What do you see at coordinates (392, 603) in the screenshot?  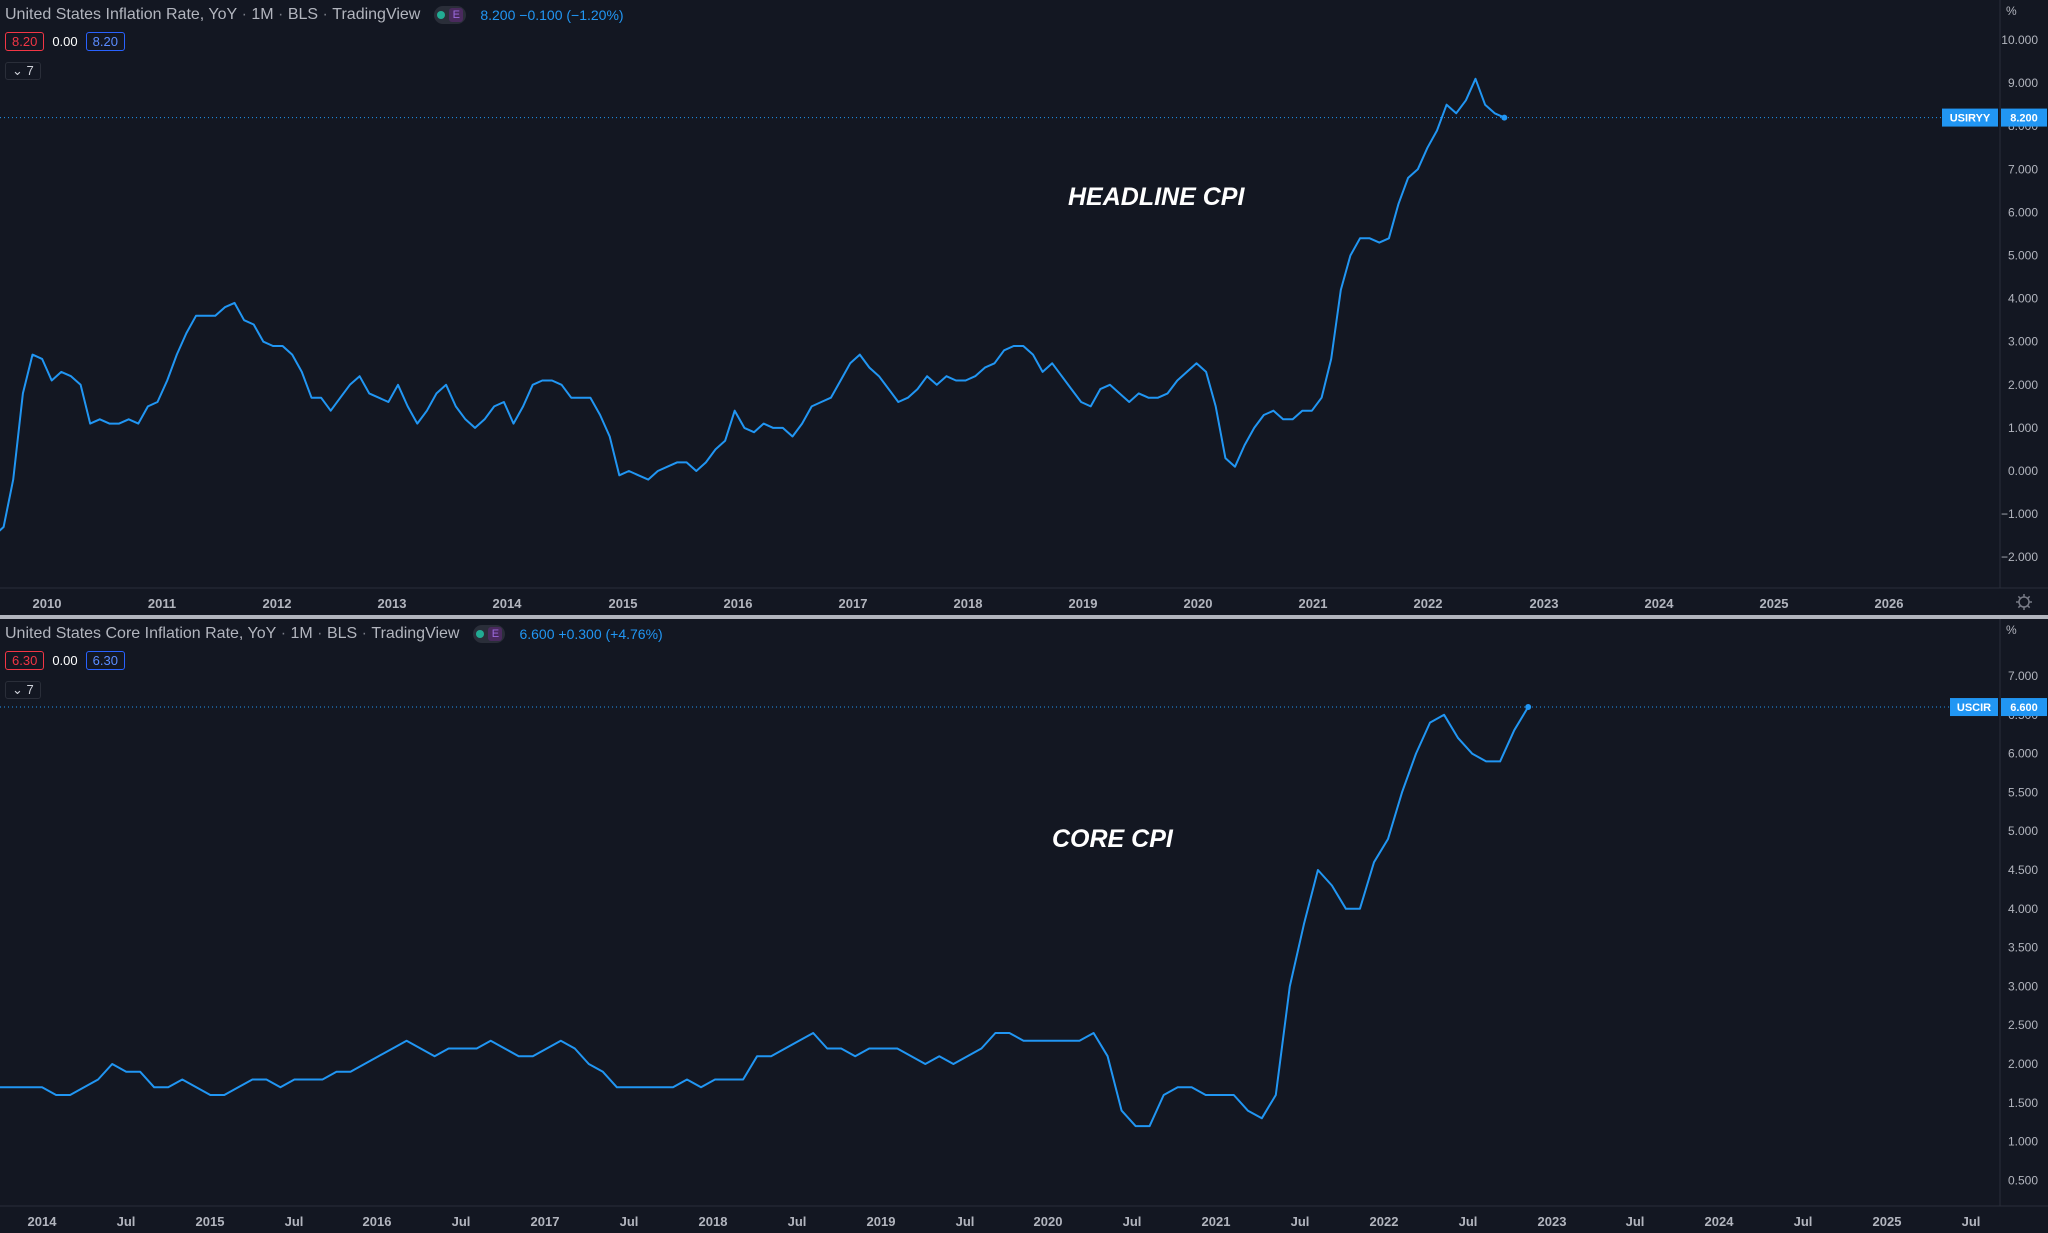 I see `date-tick-label: 2013` at bounding box center [392, 603].